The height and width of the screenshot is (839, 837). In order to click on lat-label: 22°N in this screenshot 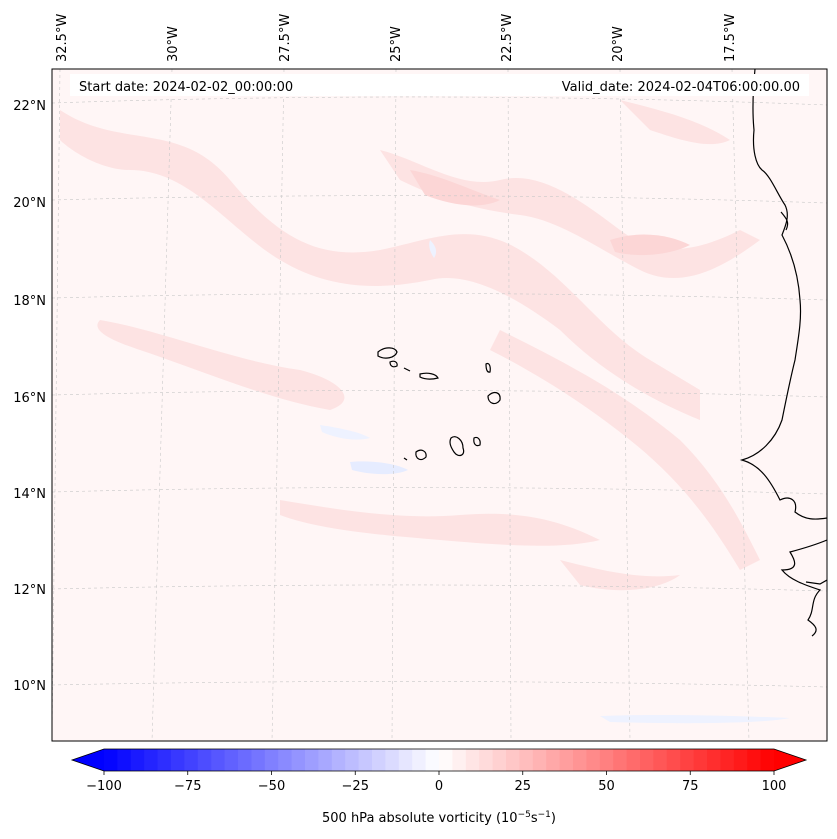, I will do `click(29, 106)`.